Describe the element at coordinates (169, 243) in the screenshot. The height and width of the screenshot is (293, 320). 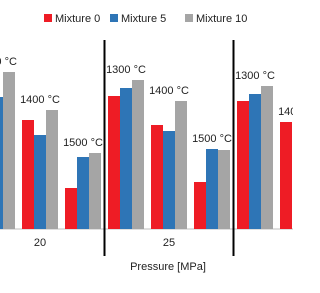
I see `x-group-label: 25` at that location.